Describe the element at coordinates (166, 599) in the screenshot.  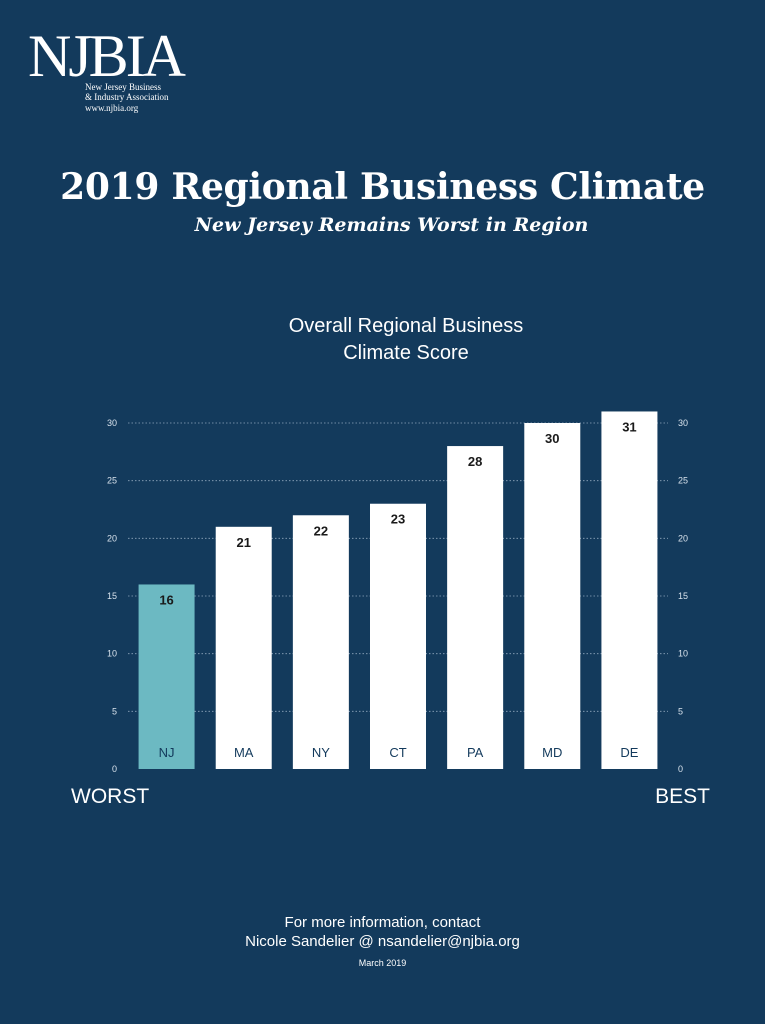
I see `bar-value-label: 16` at that location.